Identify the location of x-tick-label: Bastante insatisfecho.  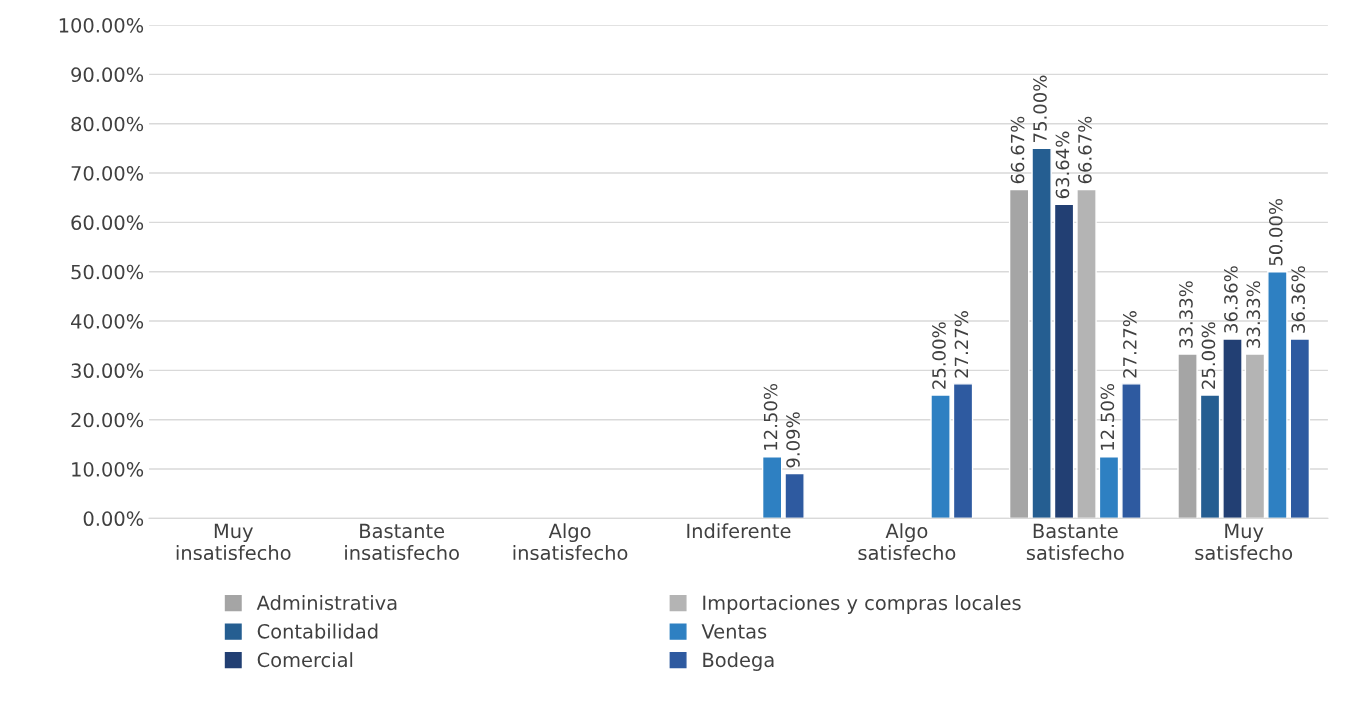
(402, 542).